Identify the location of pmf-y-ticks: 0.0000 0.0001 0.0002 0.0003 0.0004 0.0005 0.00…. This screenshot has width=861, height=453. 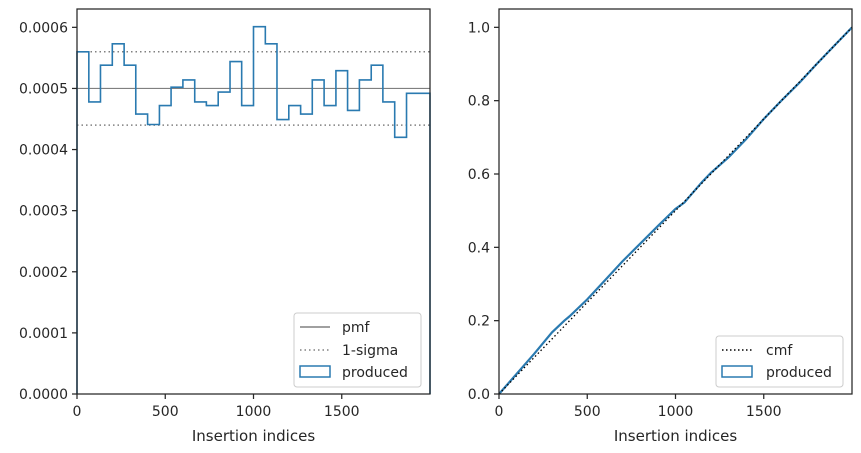
(48, 211).